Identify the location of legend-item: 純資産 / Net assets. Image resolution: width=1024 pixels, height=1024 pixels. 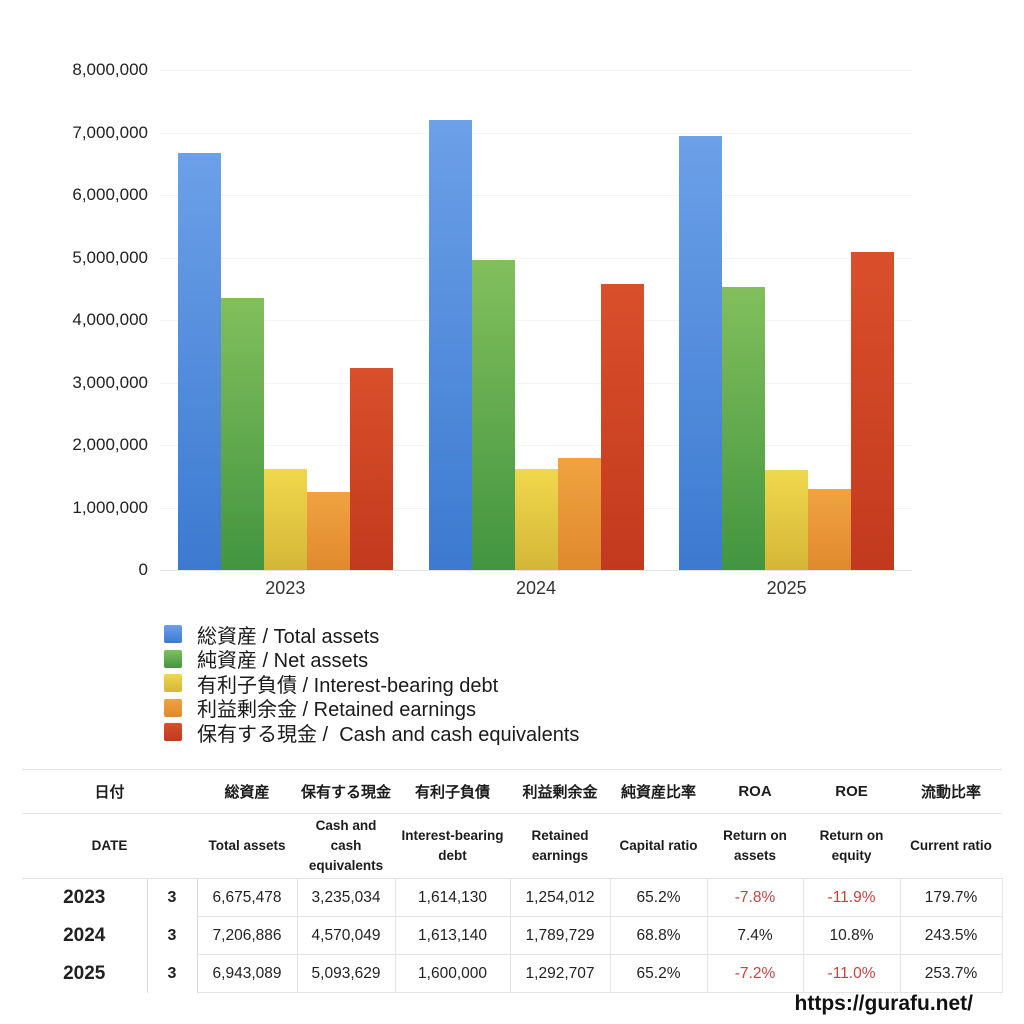
(371, 659).